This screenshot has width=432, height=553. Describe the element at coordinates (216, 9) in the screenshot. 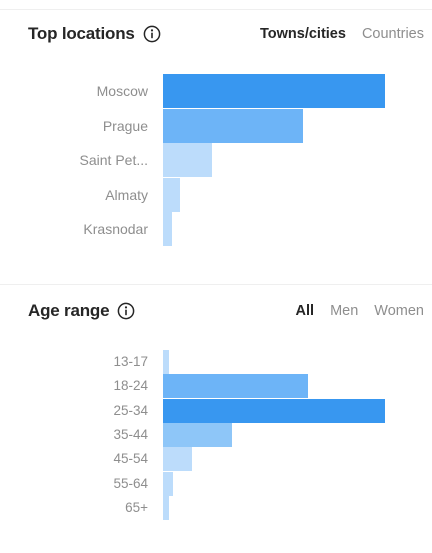

I see `top-divider` at that location.